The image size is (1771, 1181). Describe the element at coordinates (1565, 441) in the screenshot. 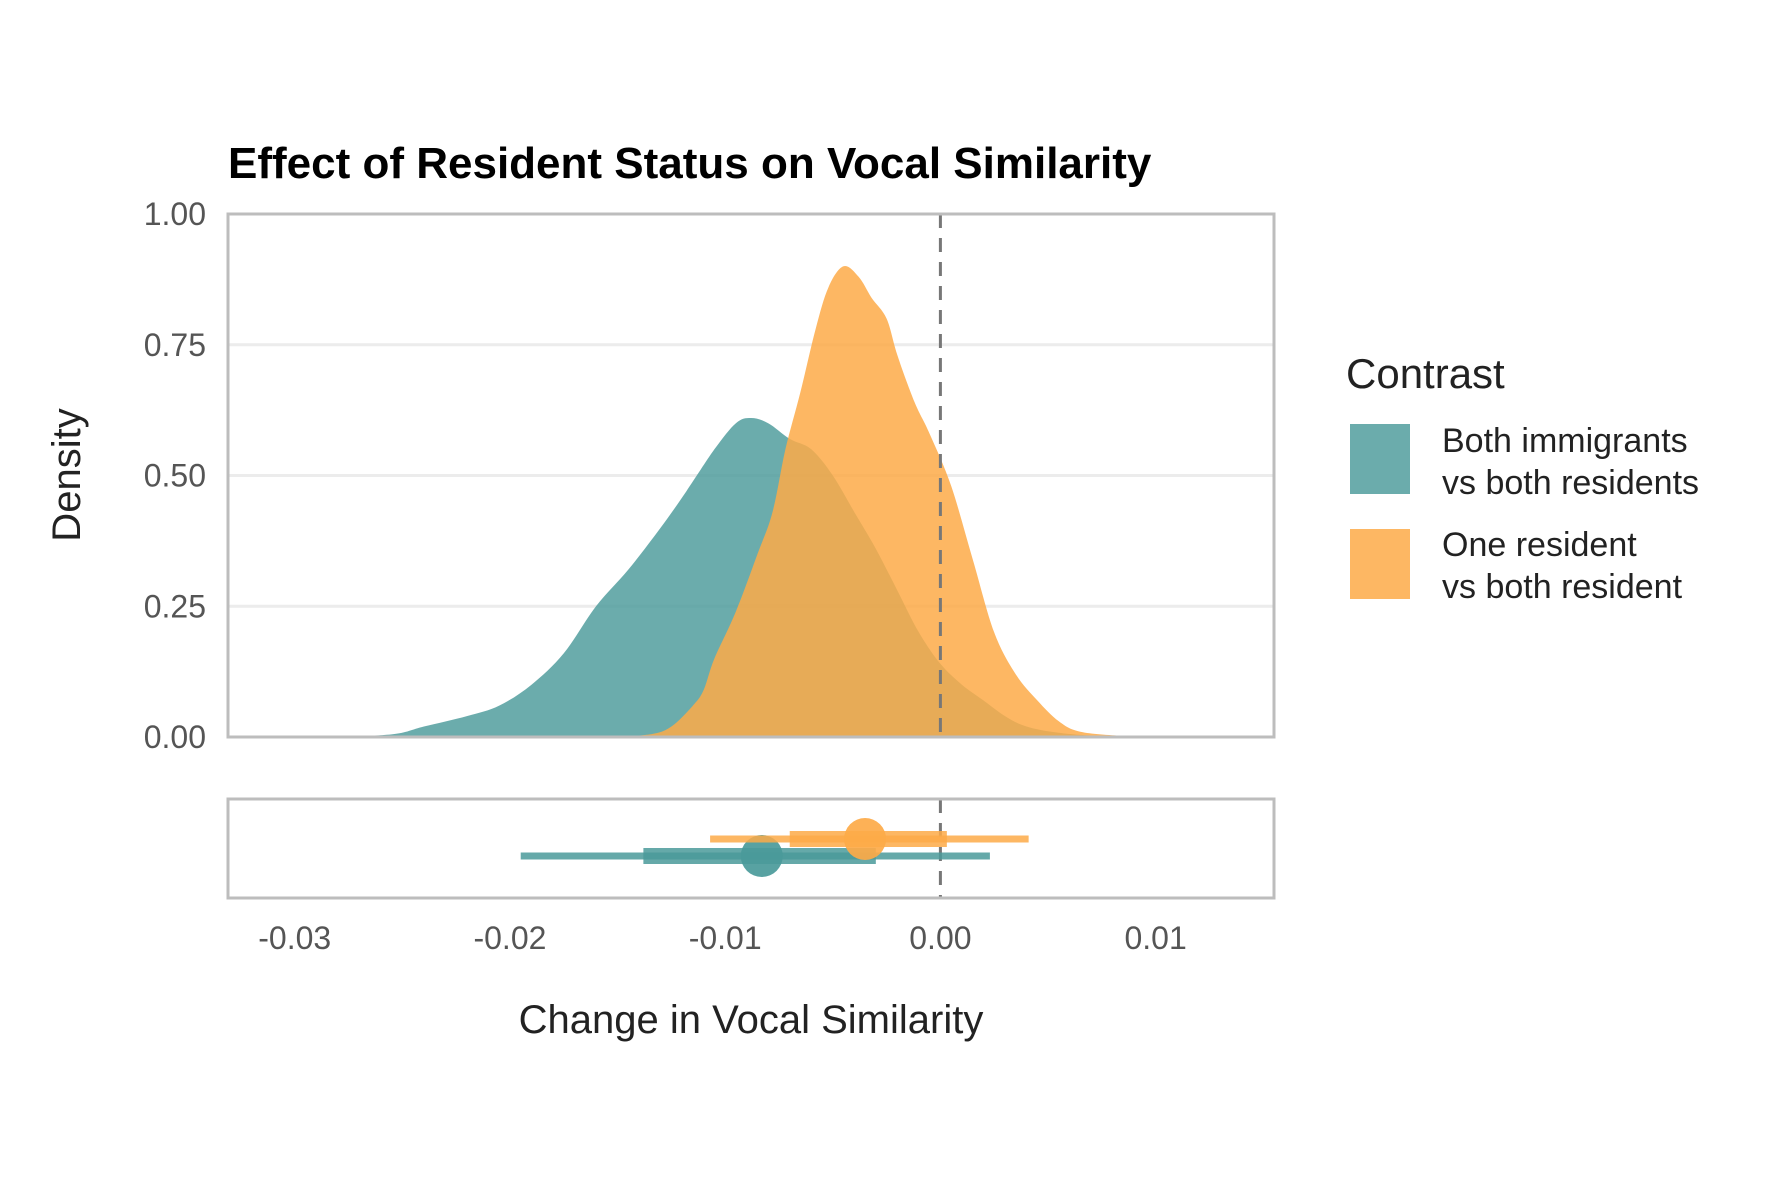

I see `legend-label-both-immigrants-line1: Both immigrants` at that location.